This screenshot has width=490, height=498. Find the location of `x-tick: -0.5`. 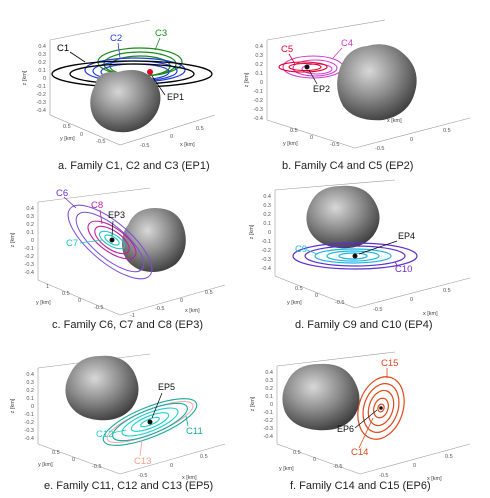

x-tick: -0.5 is located at coordinates (159, 309).